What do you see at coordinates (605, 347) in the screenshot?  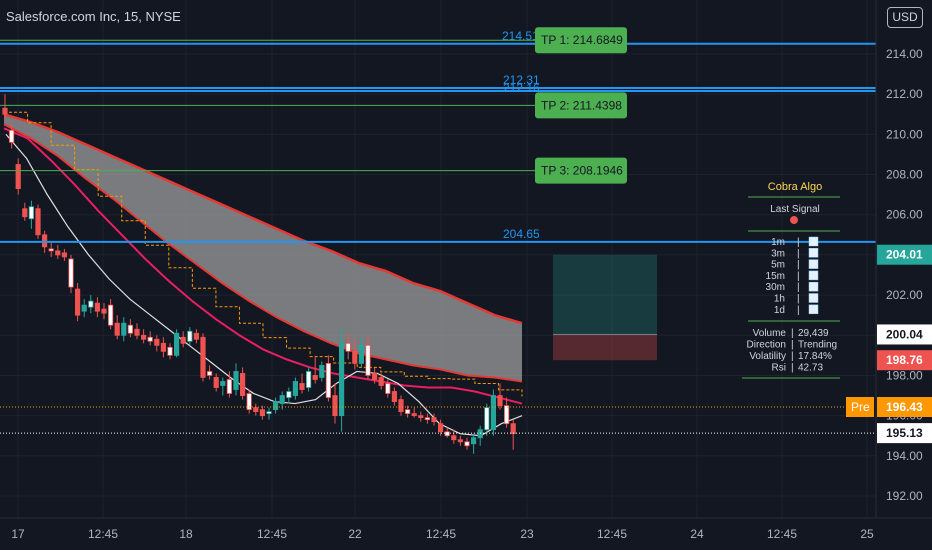 I see `position-stop-zone` at bounding box center [605, 347].